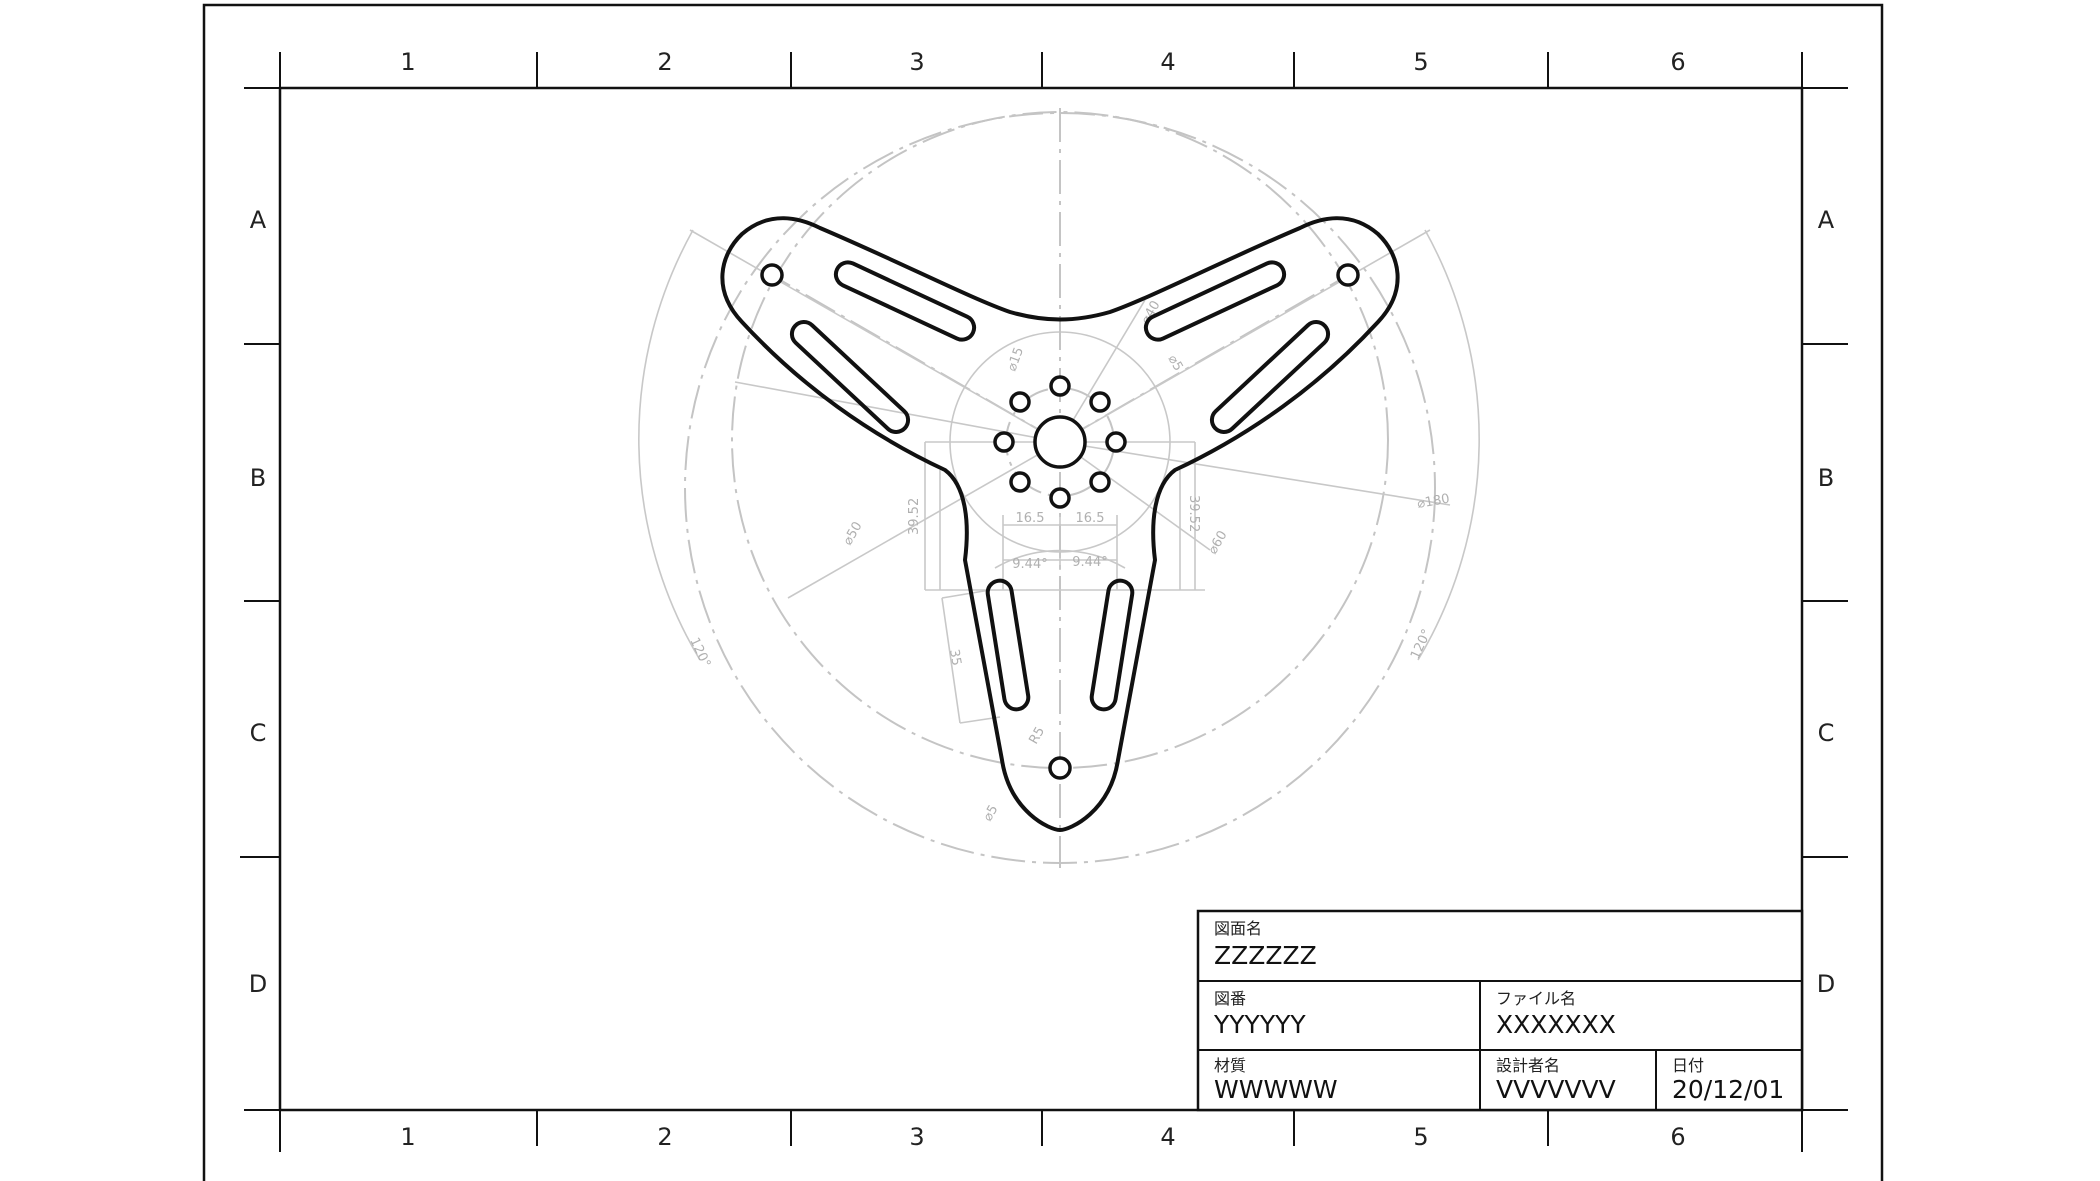 This screenshot has width=2100, height=1181. I want to click on designer-label: 設計者名, so click(1528, 1065).